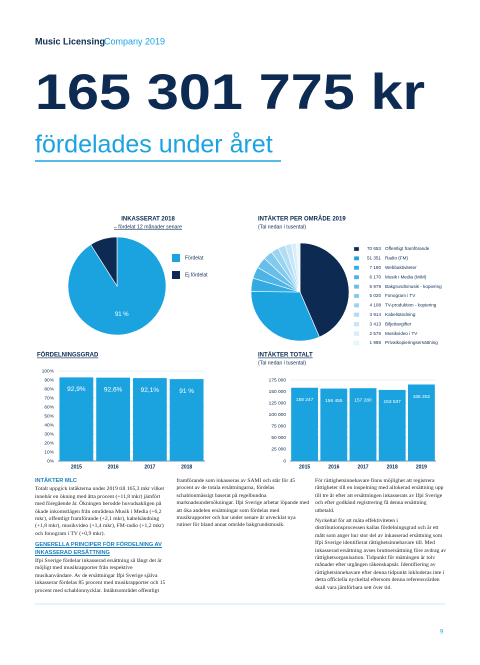 This screenshot has width=480, height=665. What do you see at coordinates (285, 355) in the screenshot?
I see `chart-title: INTÄKTER TOTALT` at bounding box center [285, 355].